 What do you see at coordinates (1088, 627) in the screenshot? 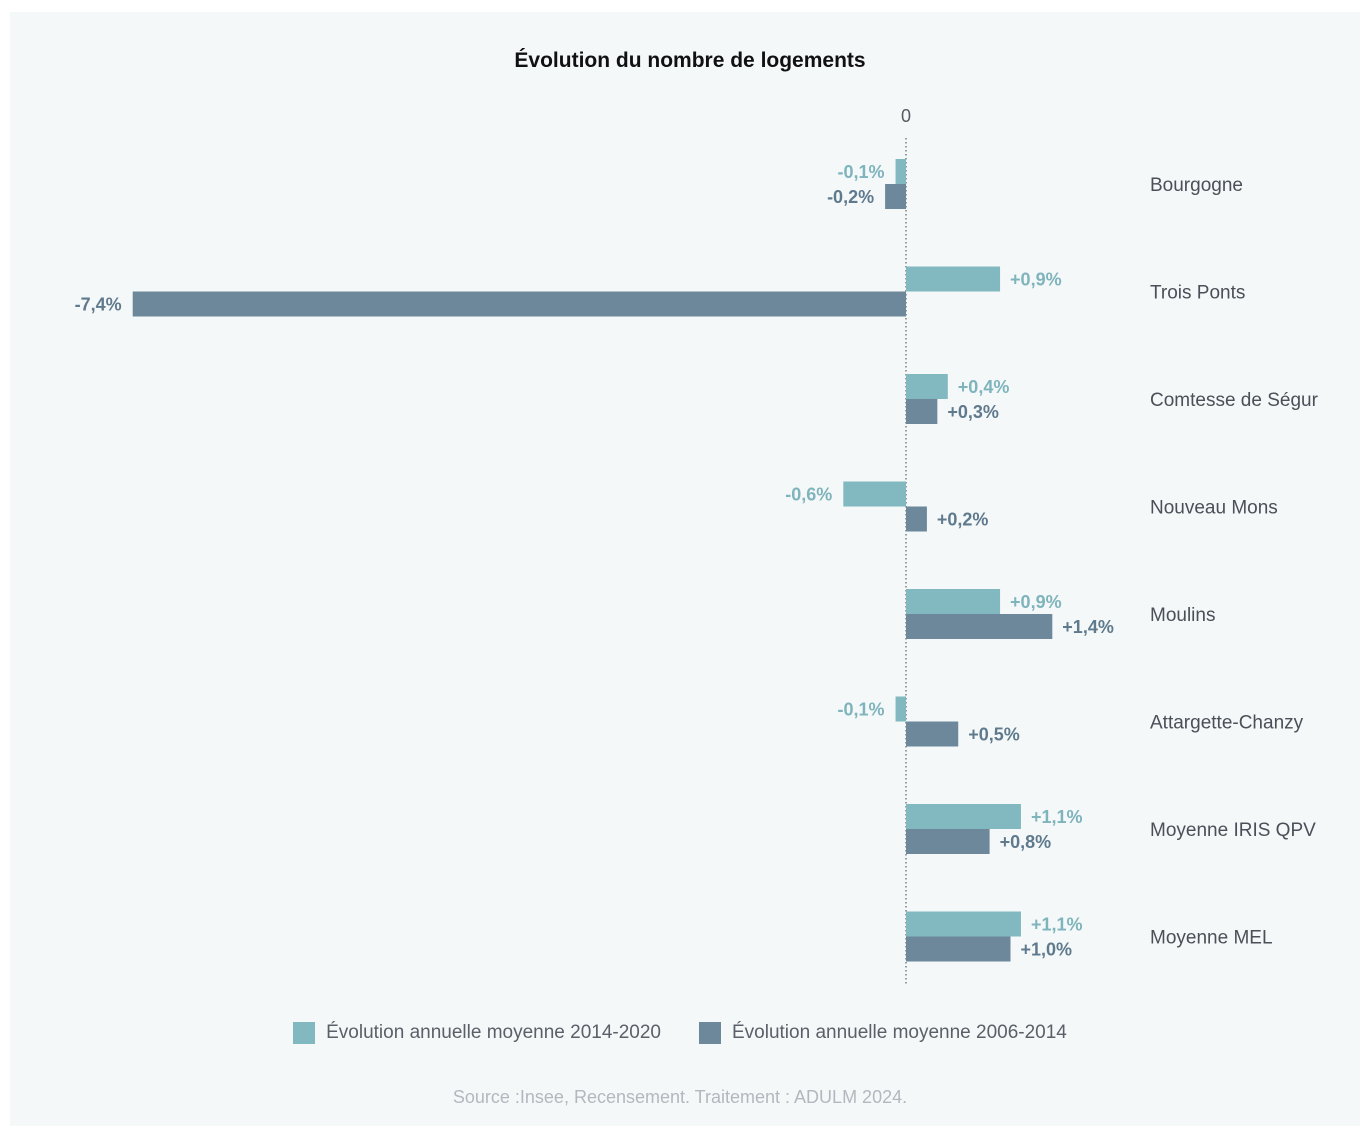
I see `data-label-moulins-series-2: +1,4%` at bounding box center [1088, 627].